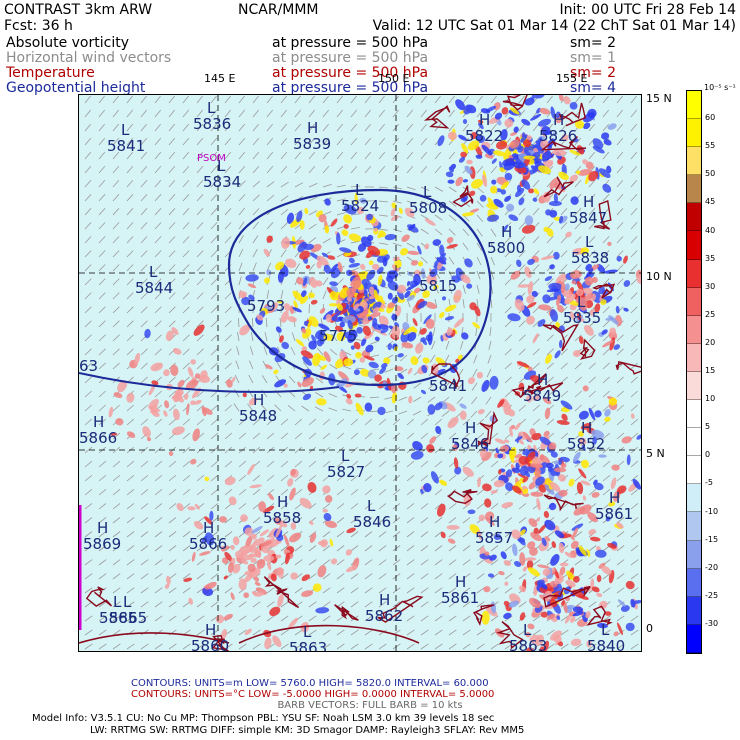  Describe the element at coordinates (208, 544) in the screenshot. I see `height-value-label: 5866` at that location.